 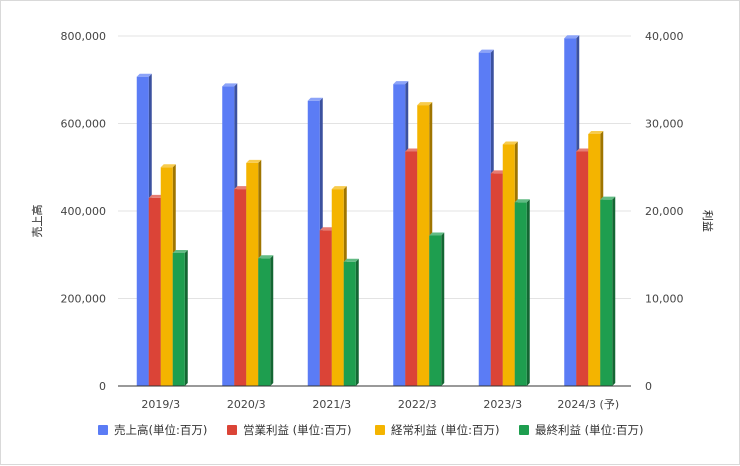 What do you see at coordinates (160, 404) in the screenshot?
I see `x-tick-label: 2019/3` at bounding box center [160, 404].